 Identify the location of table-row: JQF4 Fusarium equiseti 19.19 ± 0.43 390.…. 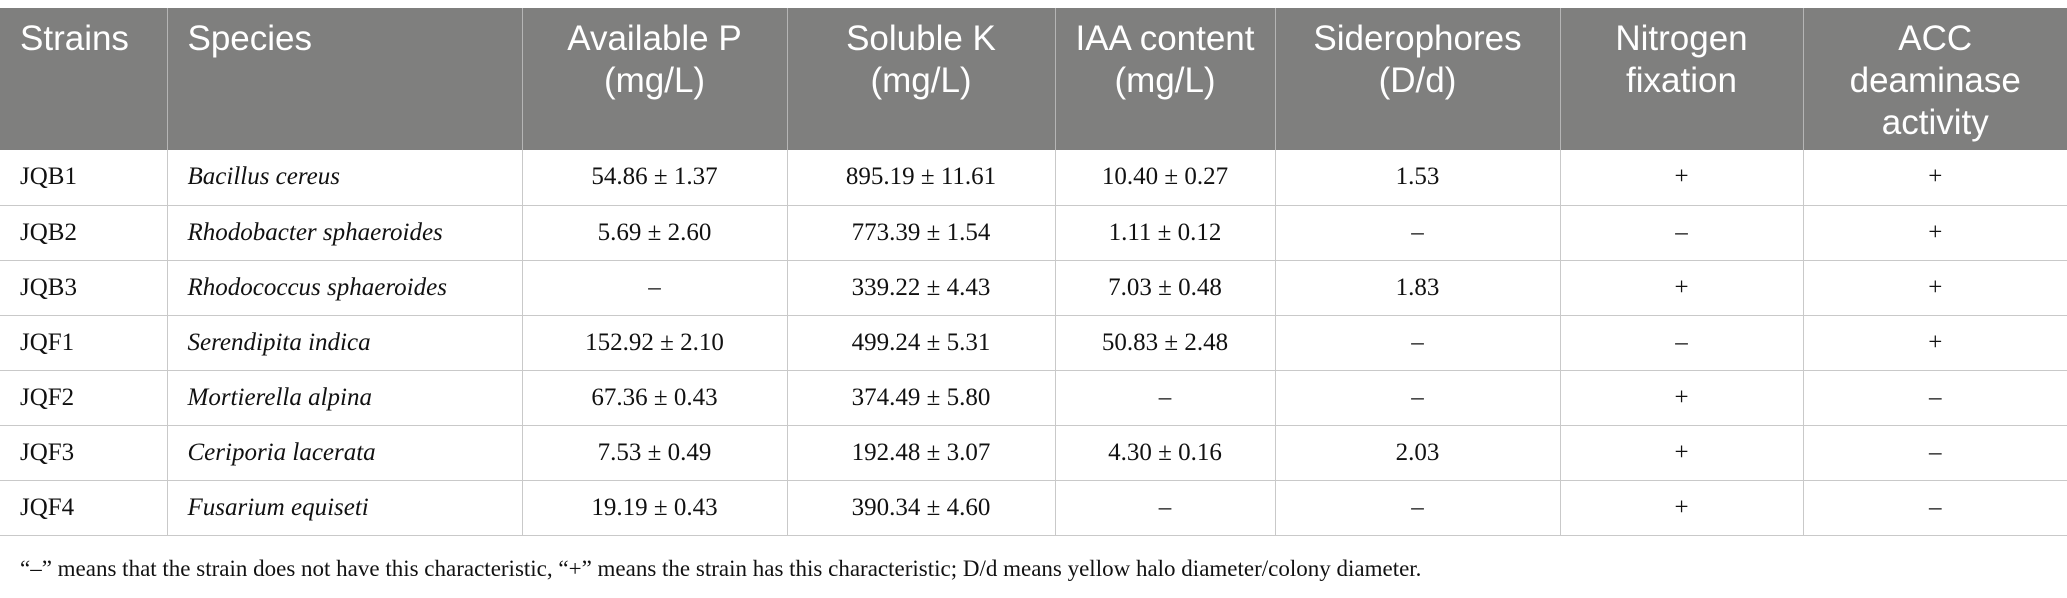
(1033, 508).